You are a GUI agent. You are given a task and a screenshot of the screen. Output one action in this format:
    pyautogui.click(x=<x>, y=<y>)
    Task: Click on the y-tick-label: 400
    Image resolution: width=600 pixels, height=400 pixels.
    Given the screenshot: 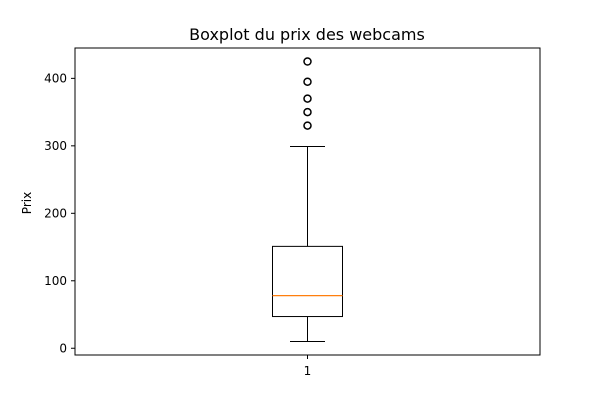 What is the action you would take?
    pyautogui.click(x=55, y=78)
    